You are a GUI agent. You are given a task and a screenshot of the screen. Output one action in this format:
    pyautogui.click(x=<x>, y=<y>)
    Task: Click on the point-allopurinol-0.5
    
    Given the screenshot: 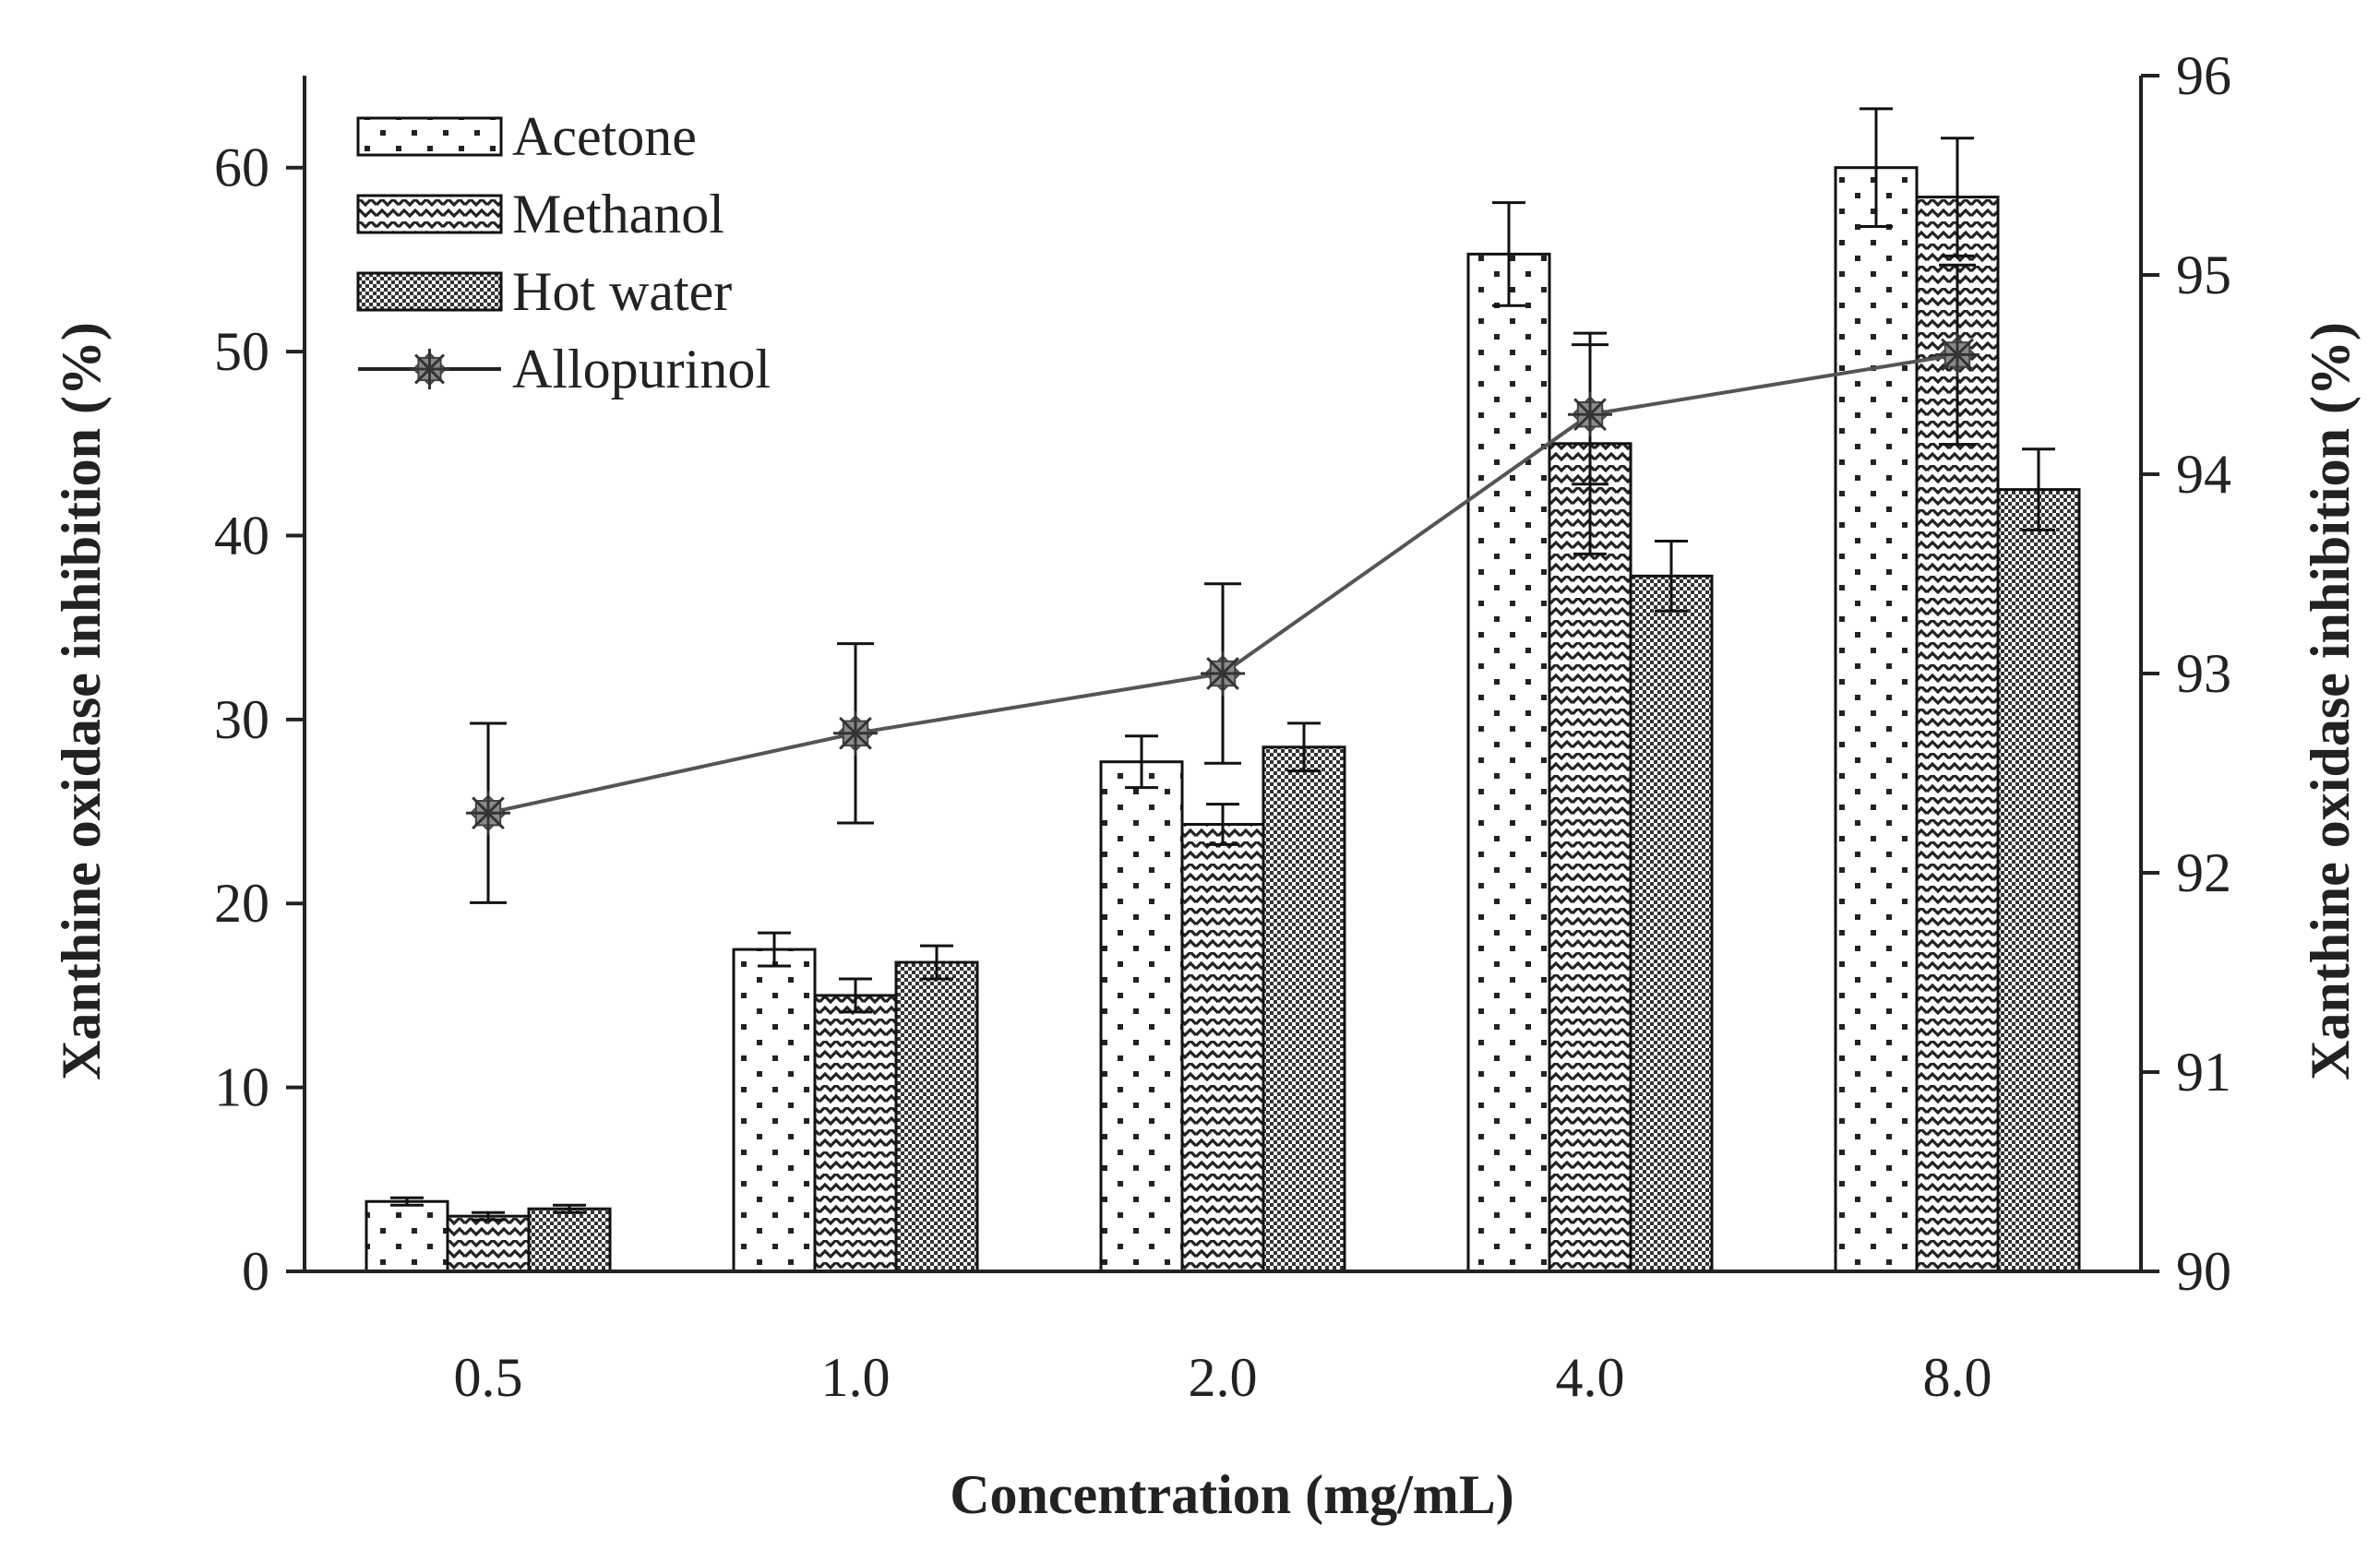 What is the action you would take?
    pyautogui.click(x=488, y=814)
    